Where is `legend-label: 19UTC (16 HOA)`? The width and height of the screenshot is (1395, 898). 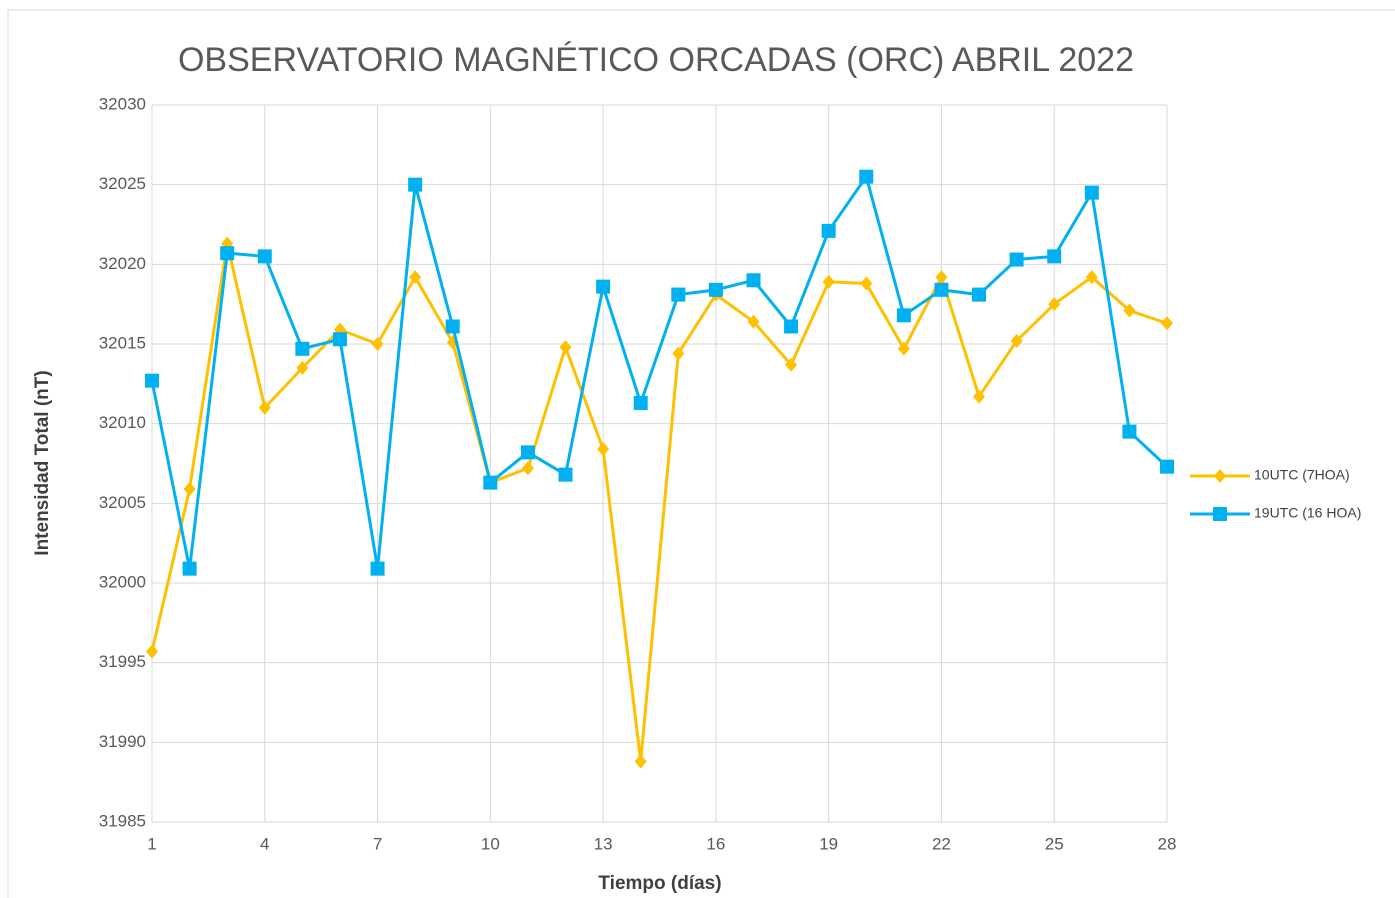
legend-label: 19UTC (16 HOA) is located at coordinates (1307, 513).